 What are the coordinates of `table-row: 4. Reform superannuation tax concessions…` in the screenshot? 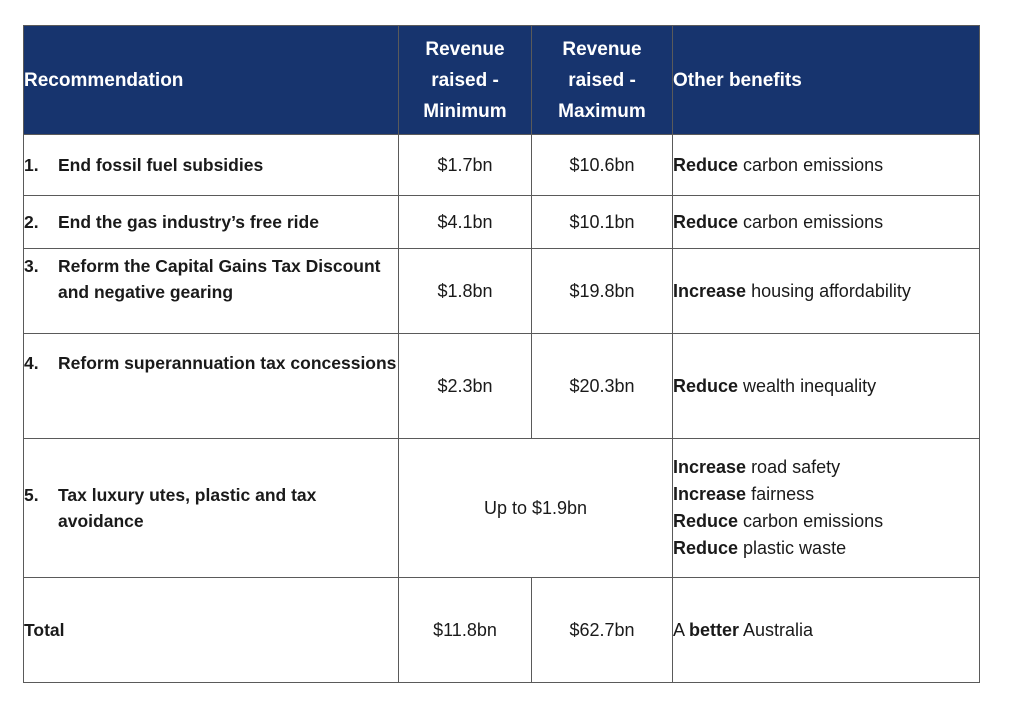 It's located at (501, 386).